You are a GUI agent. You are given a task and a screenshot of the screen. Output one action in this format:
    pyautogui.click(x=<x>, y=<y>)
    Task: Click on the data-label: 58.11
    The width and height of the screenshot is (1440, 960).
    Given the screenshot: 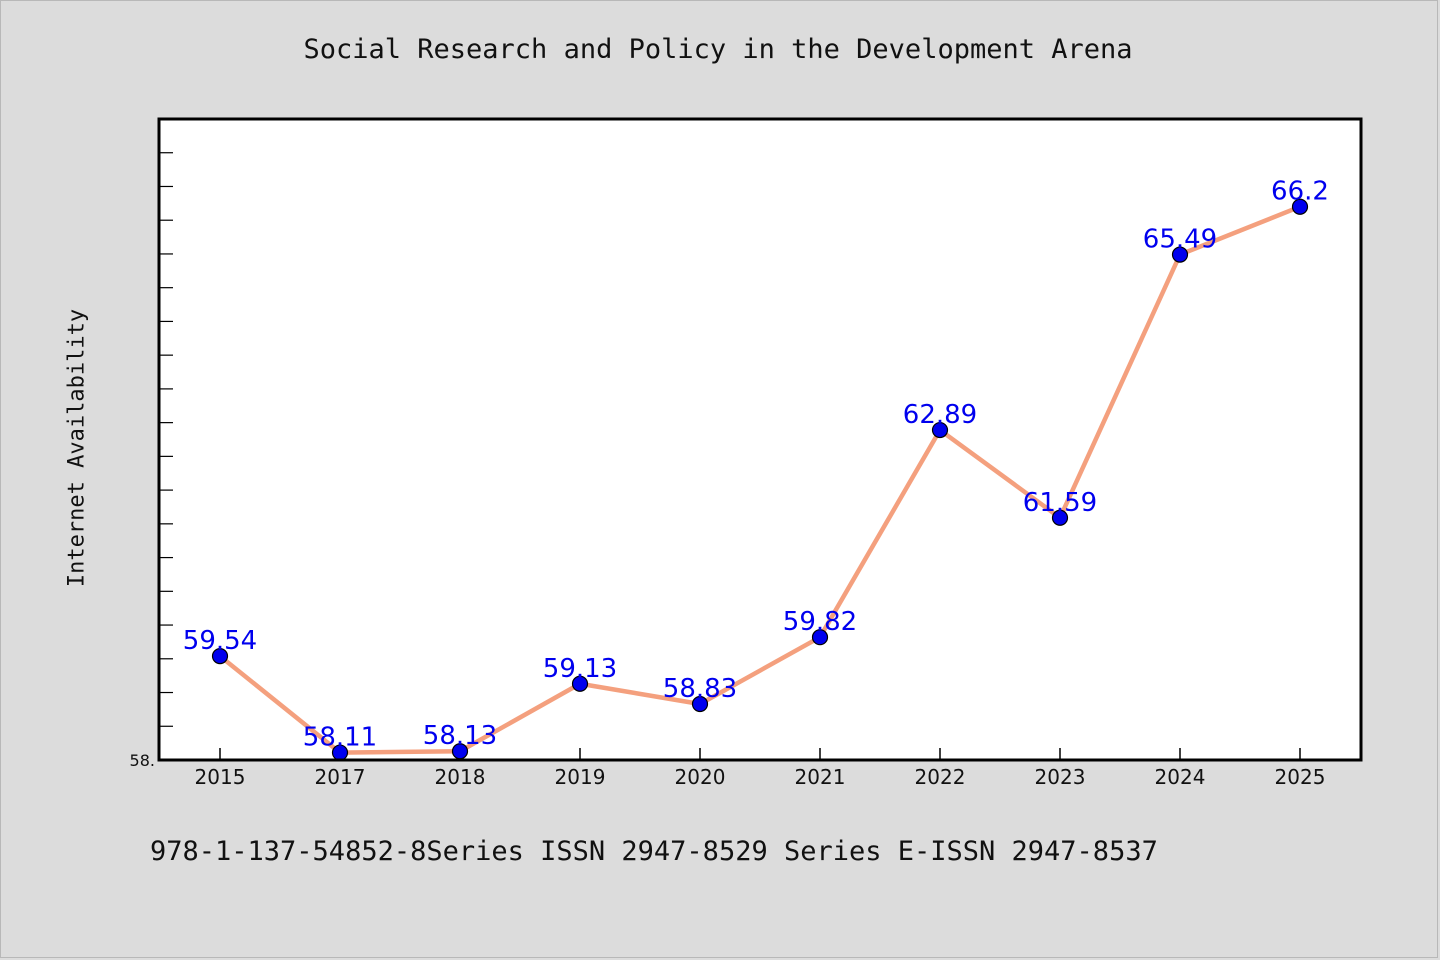 What is the action you would take?
    pyautogui.click(x=340, y=738)
    